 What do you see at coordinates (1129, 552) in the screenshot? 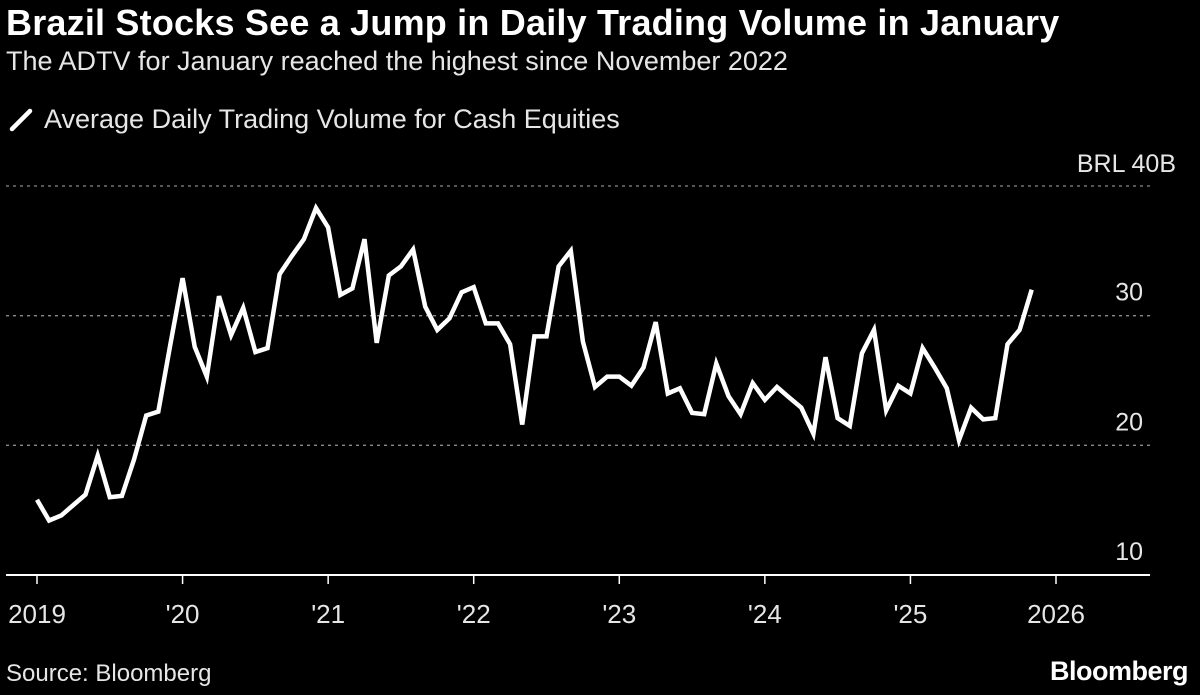
I see `y-tick-label: 10` at bounding box center [1129, 552].